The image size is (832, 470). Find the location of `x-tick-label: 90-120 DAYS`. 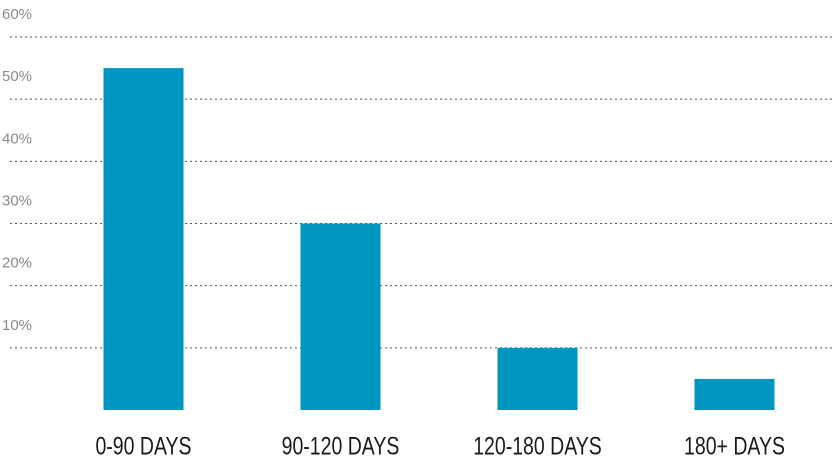

x-tick-label: 90-120 DAYS is located at coordinates (341, 446).